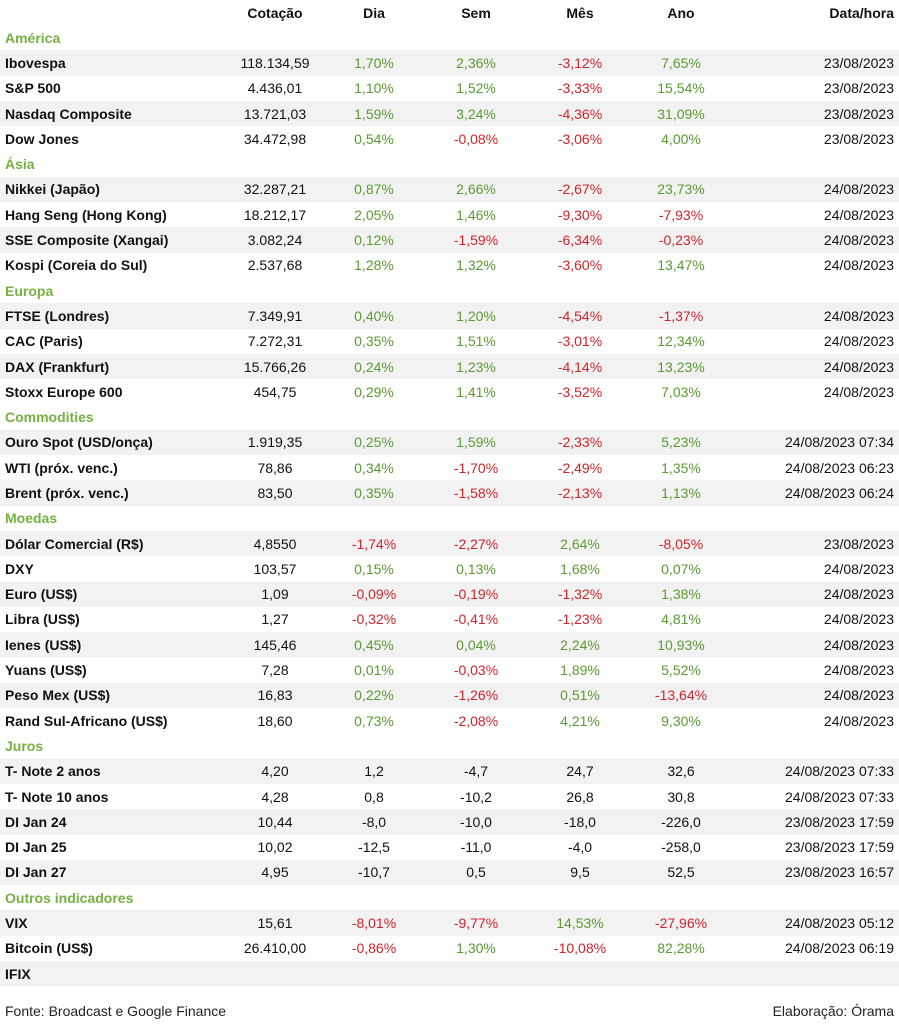 The width and height of the screenshot is (899, 1024). What do you see at coordinates (476, 796) in the screenshot?
I see `cell-sem: -10,2` at bounding box center [476, 796].